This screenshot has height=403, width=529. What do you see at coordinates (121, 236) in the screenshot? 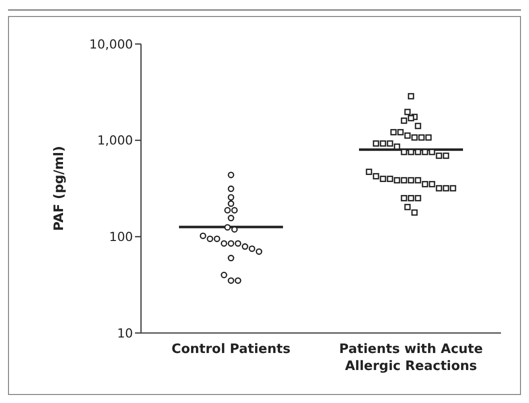
I see `y-tick-label: 100` at bounding box center [121, 236].